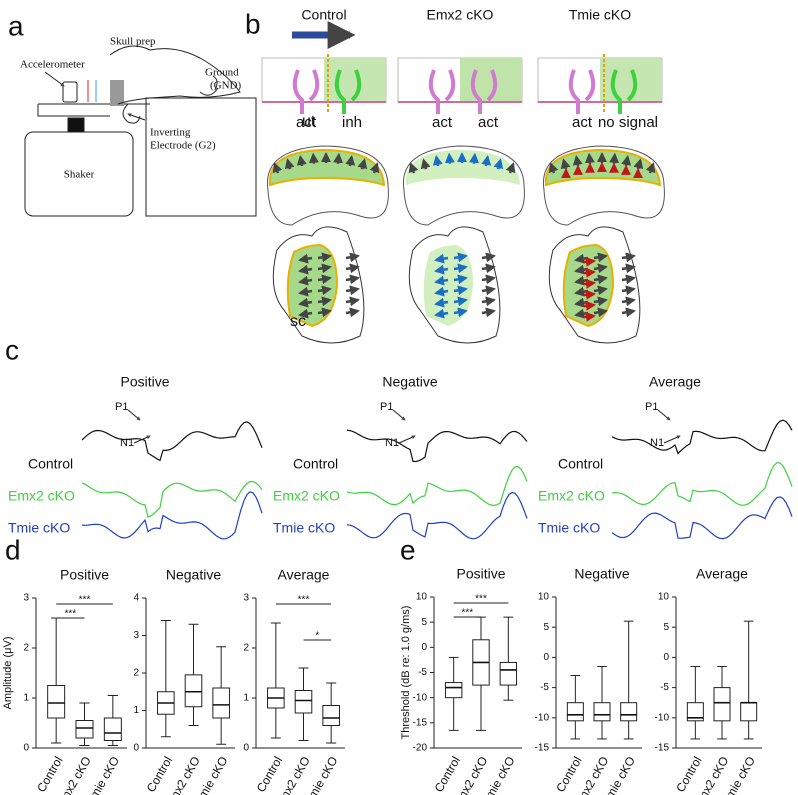 The width and height of the screenshot is (798, 795). Describe the element at coordinates (323, 15) in the screenshot. I see `column-title: Control` at that location.